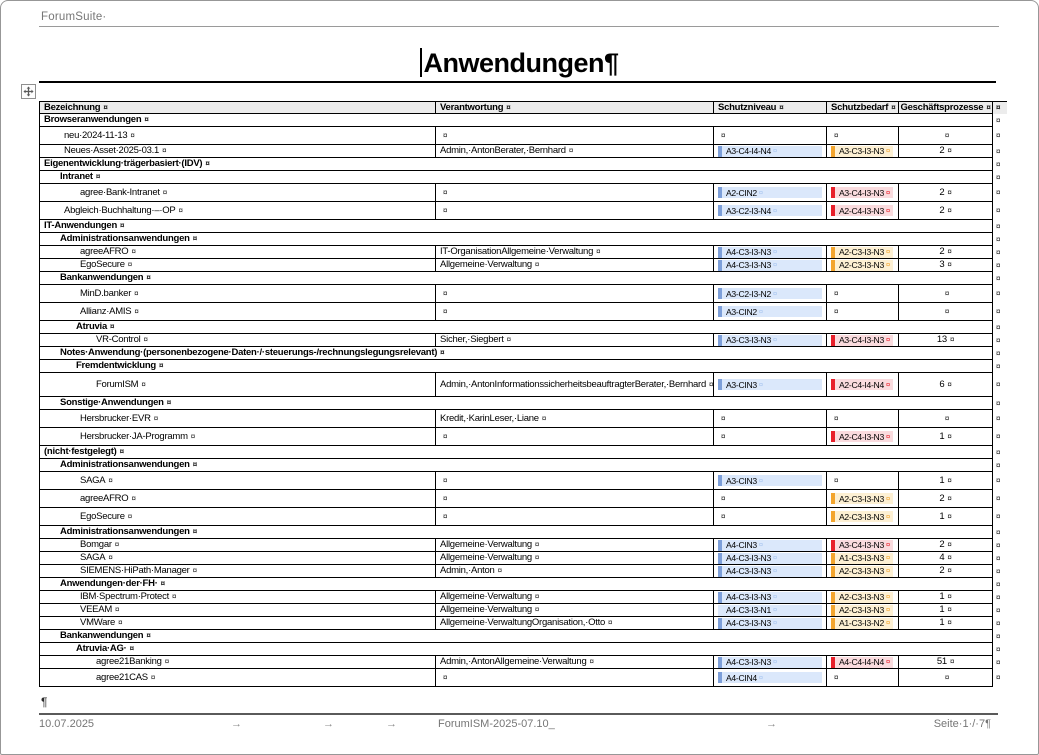 The height and width of the screenshot is (755, 1039). What do you see at coordinates (237, 545) in the screenshot?
I see `cell-bezeichnung: Bomgar ¤` at bounding box center [237, 545].